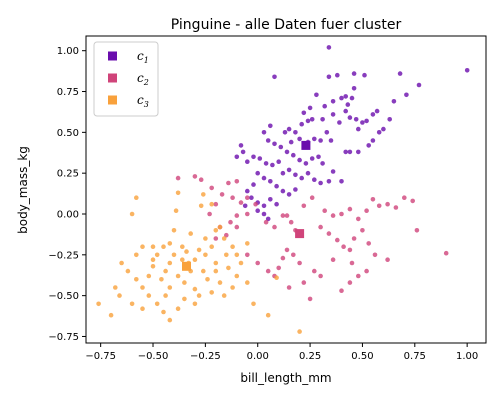 The height and width of the screenshot is (400, 500). What do you see at coordinates (112, 78) in the screenshot?
I see `legend-marker-c2` at bounding box center [112, 78].